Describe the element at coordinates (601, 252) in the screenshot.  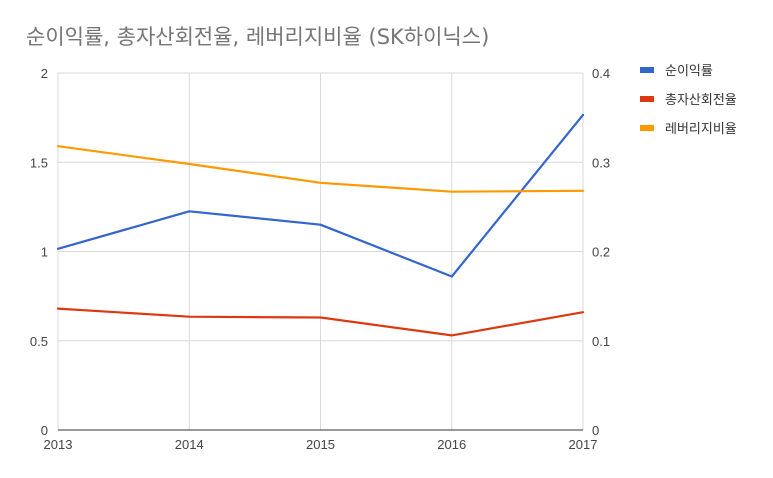
I see `y-right-tick-label: 0.2` at that location.